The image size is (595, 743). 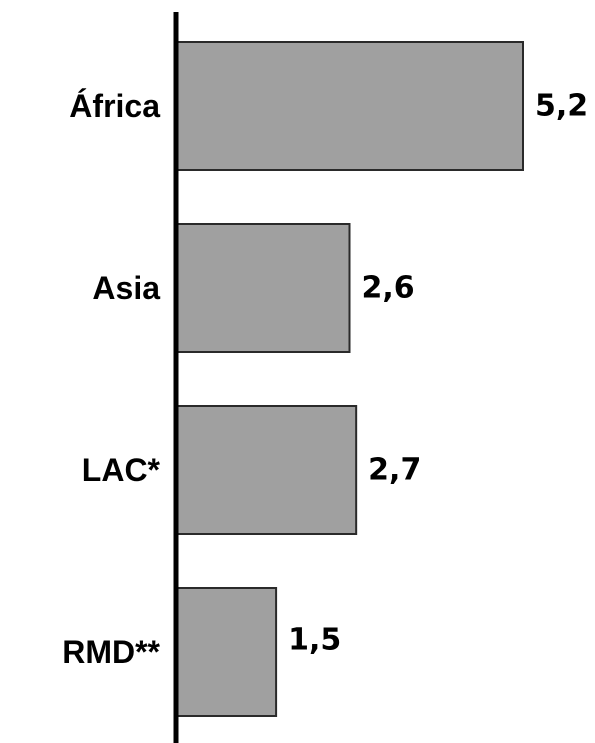 I want to click on category-label-lac: LAC*, so click(x=121, y=470).